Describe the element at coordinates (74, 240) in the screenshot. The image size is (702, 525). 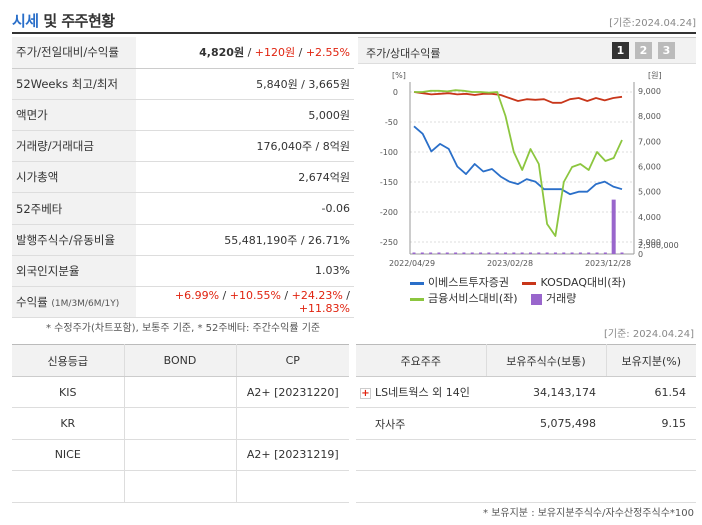
I see `info-label: 발행주식수/유동비율` at that location.